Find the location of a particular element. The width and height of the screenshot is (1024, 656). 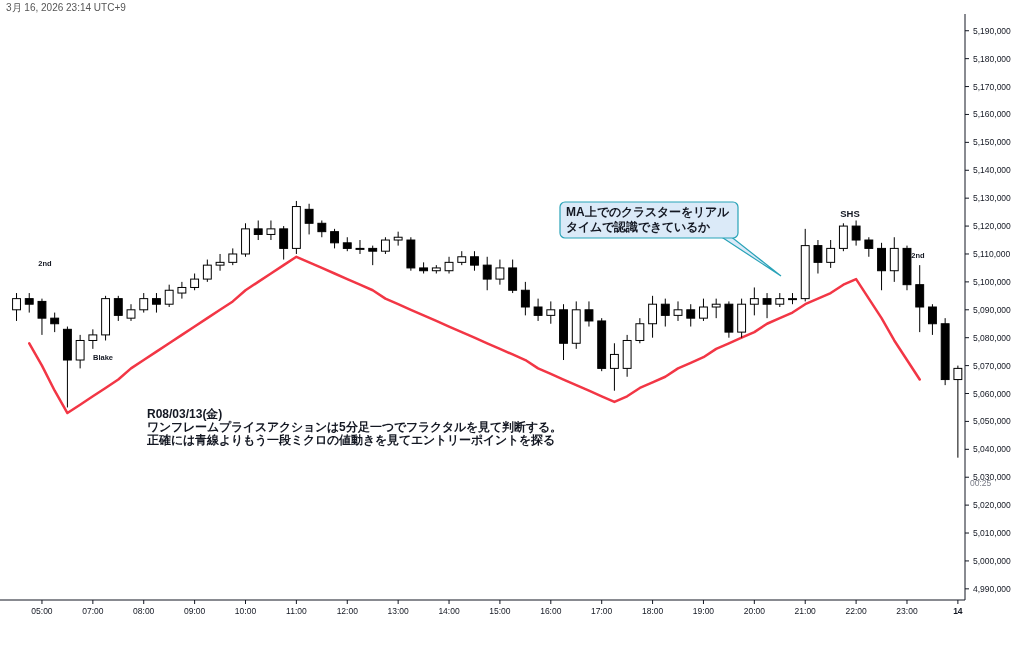

annotation: SHS is located at coordinates (850, 213).